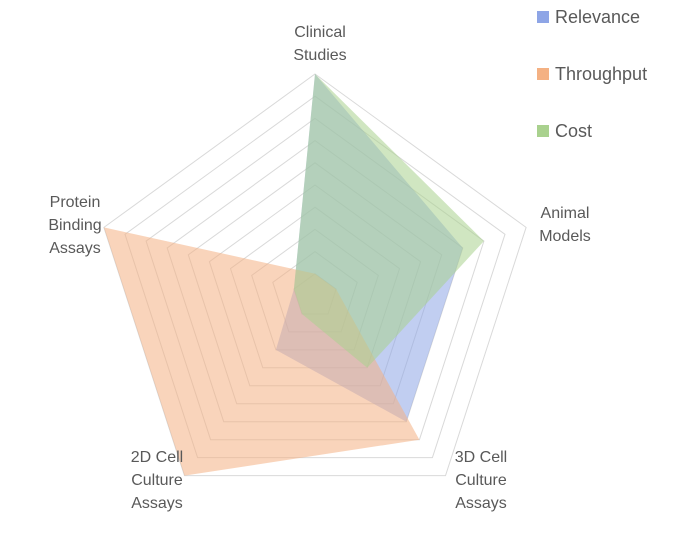  Describe the element at coordinates (543, 131) in the screenshot. I see `legend-swatch-cost` at that location.